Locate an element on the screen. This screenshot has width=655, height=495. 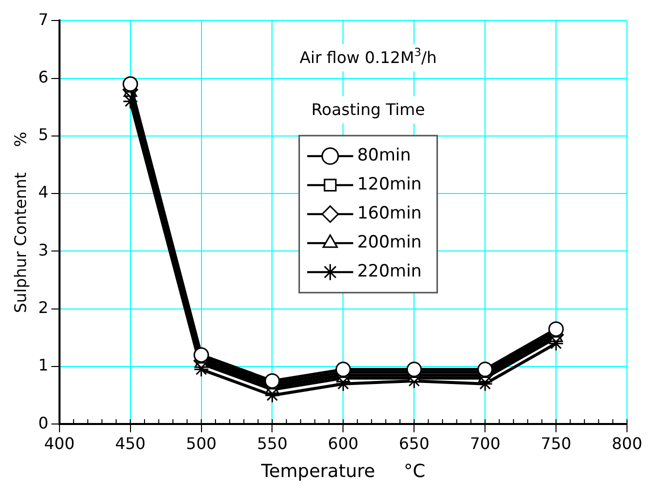
x-tick-label: 650 is located at coordinates (414, 443).